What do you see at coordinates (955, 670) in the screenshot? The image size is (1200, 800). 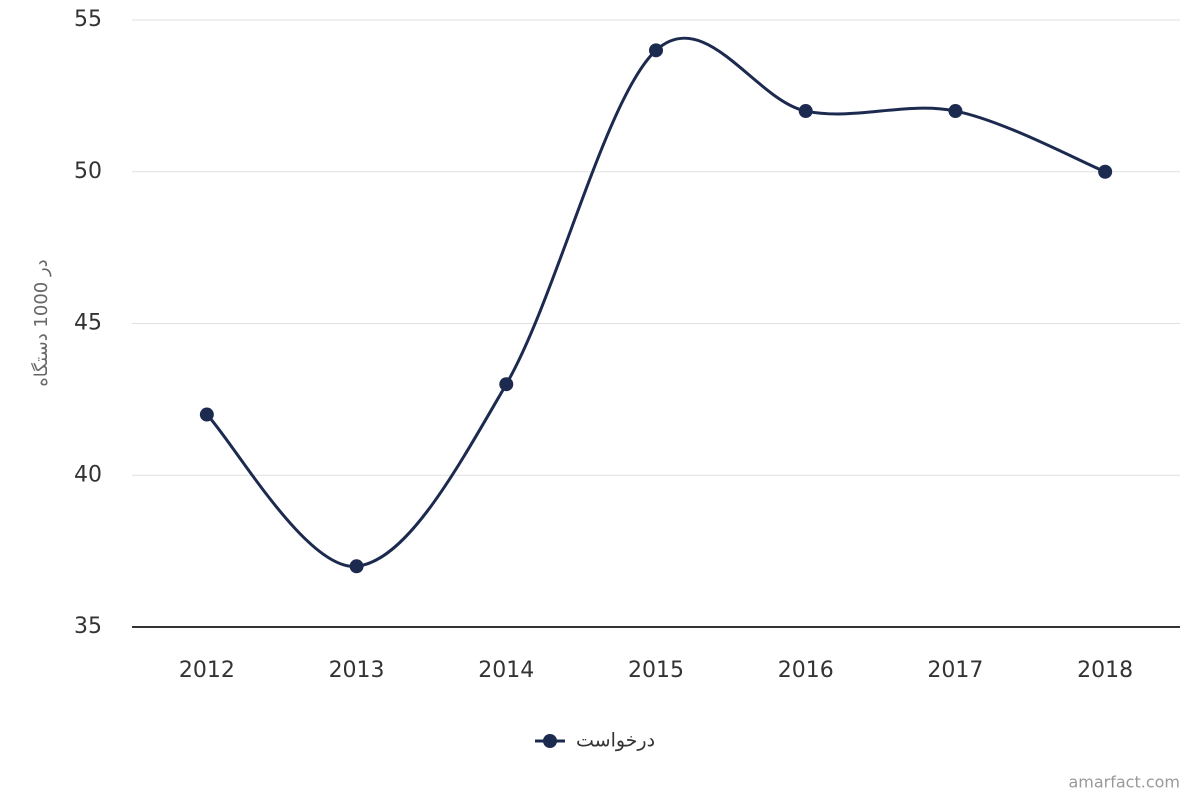 I see `x-tick-label: 2017` at bounding box center [955, 670].